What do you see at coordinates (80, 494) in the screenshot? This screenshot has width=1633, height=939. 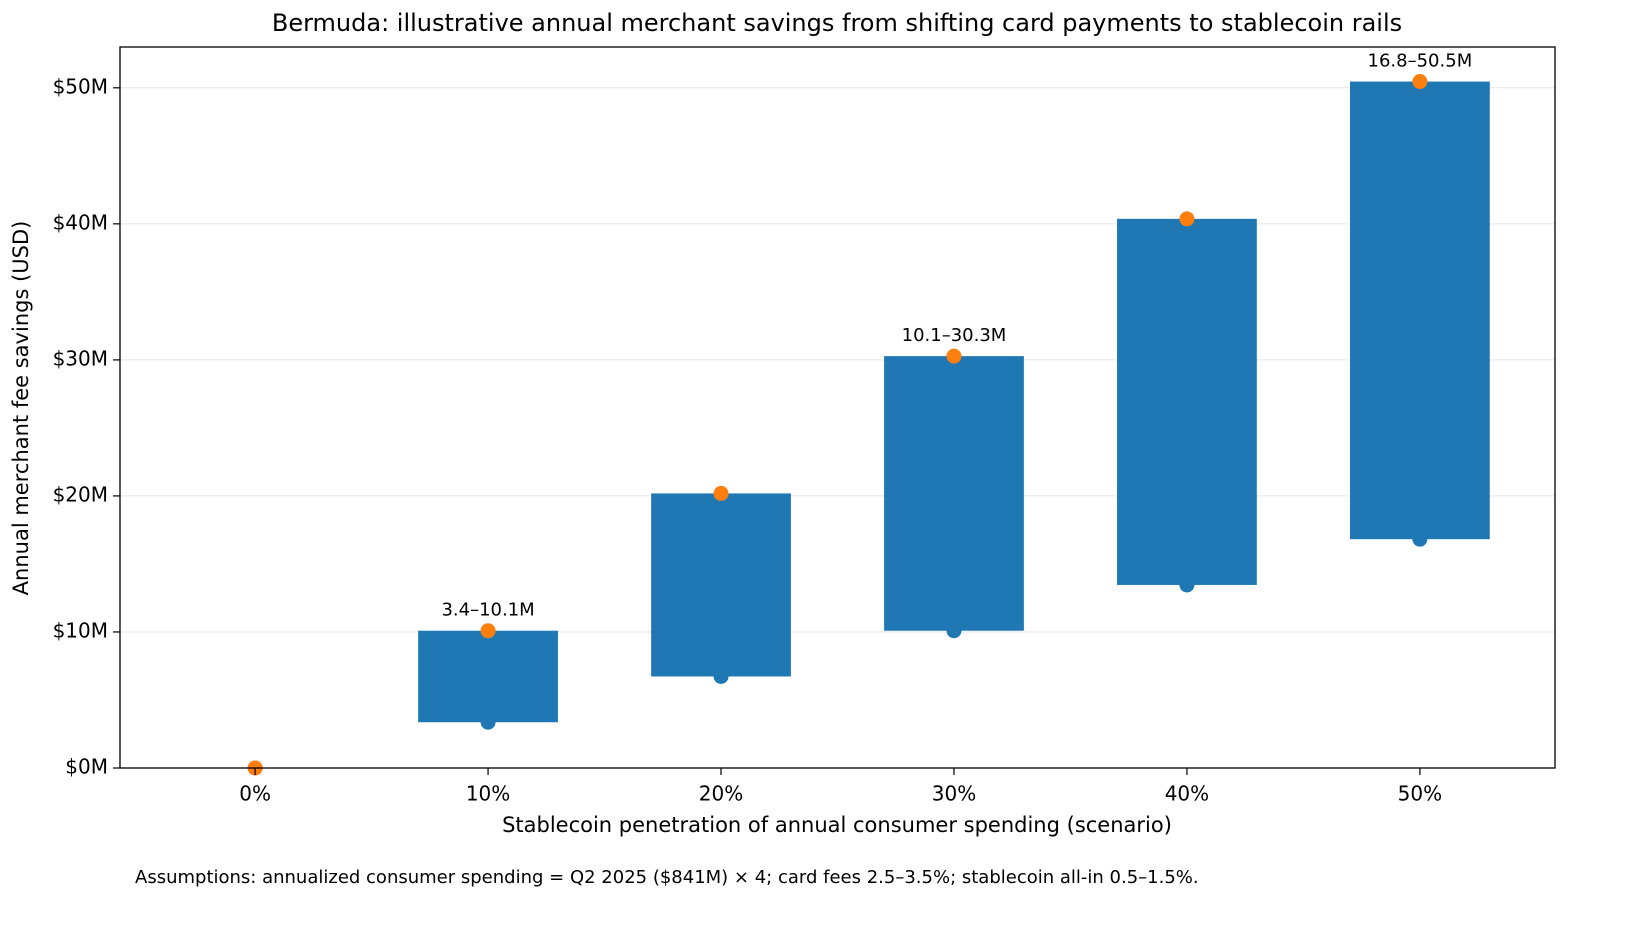 I see `y-tick-label: $20M` at bounding box center [80, 494].